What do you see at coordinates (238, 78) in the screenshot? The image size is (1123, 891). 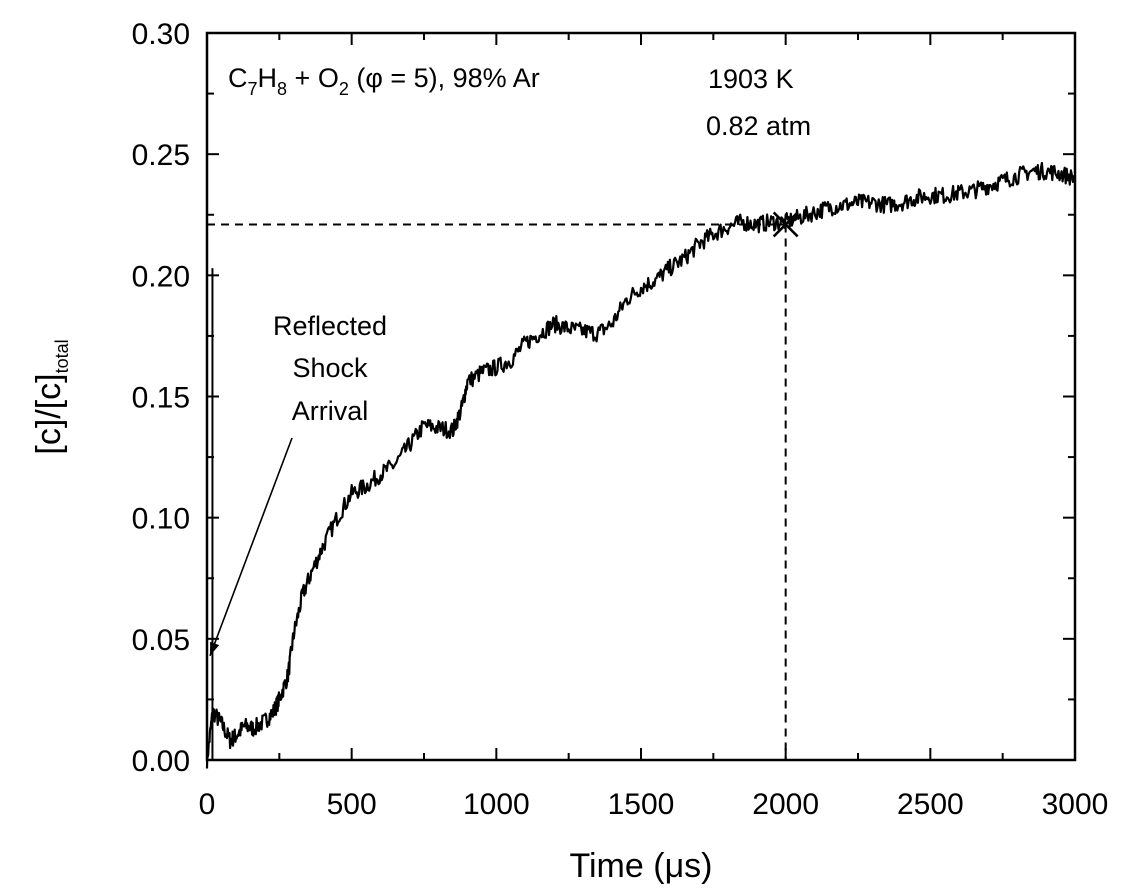 I see `species-c: C` at bounding box center [238, 78].